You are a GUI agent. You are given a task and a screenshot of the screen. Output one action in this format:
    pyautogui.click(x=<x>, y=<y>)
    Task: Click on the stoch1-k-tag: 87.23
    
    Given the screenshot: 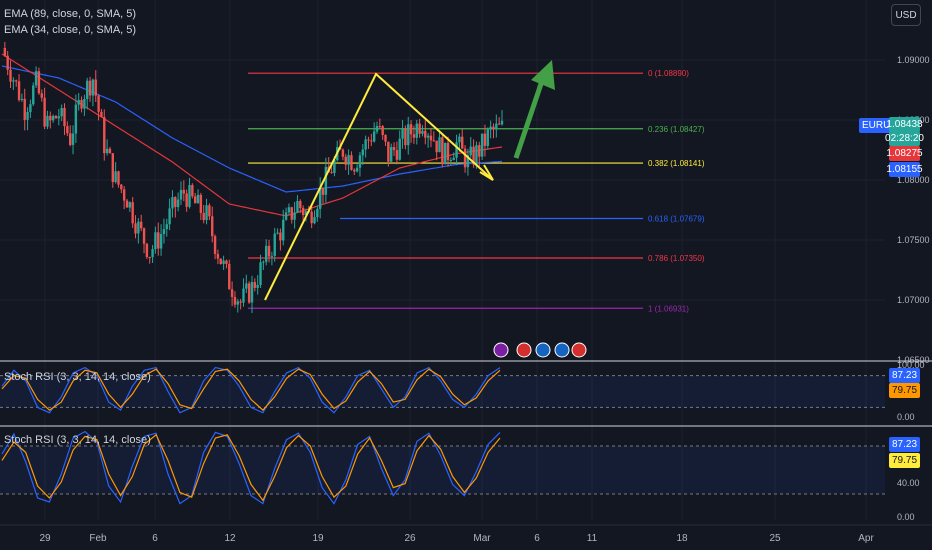 What is the action you would take?
    pyautogui.click(x=904, y=375)
    